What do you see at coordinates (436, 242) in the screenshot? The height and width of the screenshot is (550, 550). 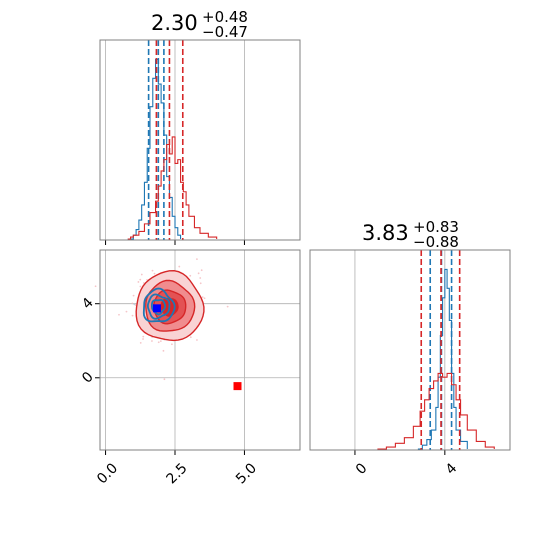 I see `title-2-lower: −0.88` at bounding box center [436, 242].